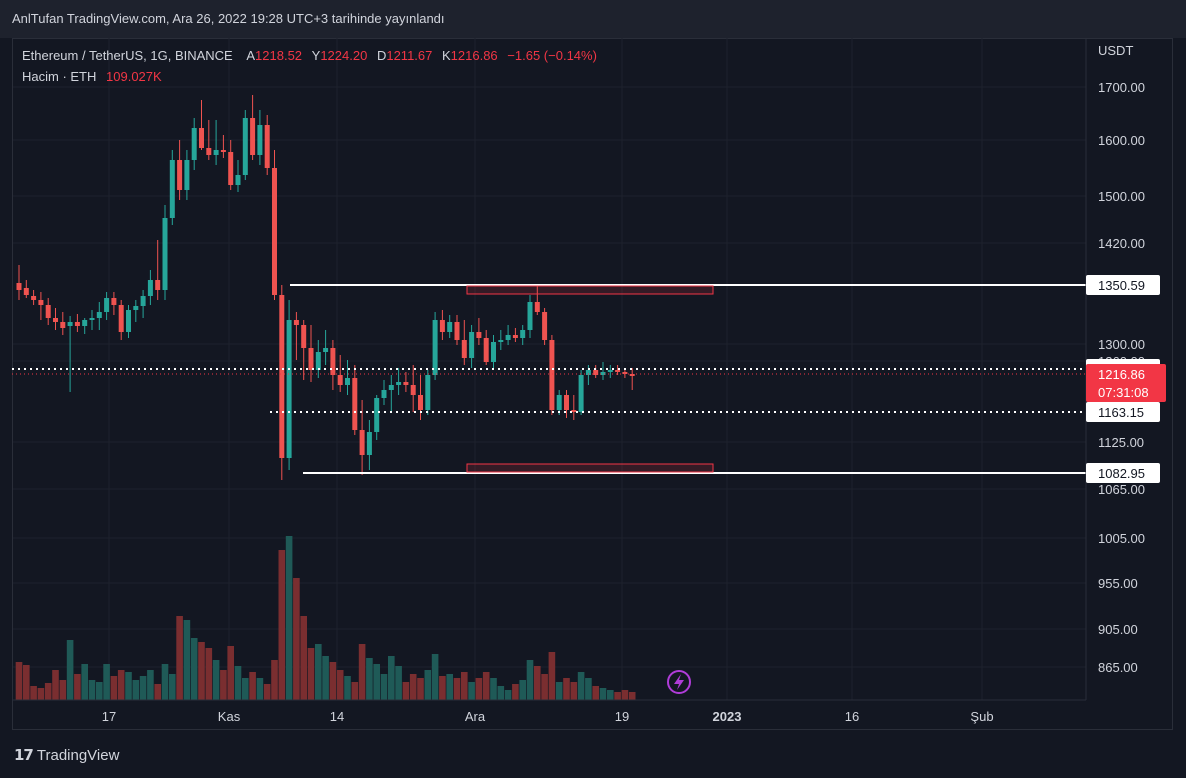 This screenshot has height=778, width=1186. I want to click on time-axis: 17 Kas 14 Ara 19 2023 16 Şub, so click(549, 711).